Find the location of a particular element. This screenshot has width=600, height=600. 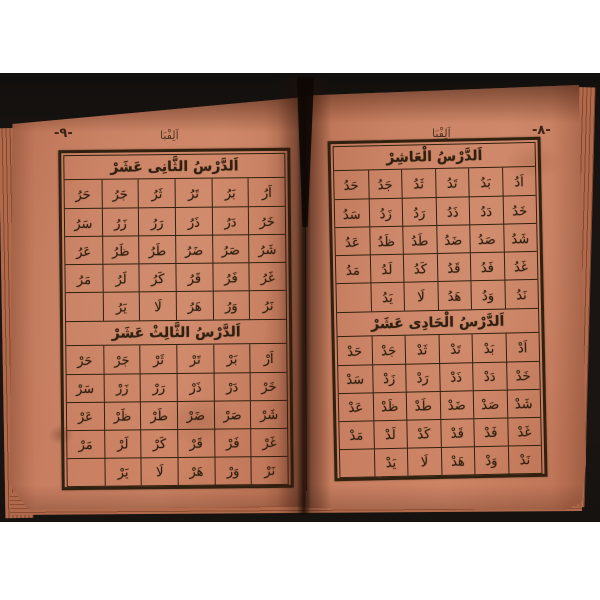

drill-cell: طَدُ is located at coordinates (419, 240).